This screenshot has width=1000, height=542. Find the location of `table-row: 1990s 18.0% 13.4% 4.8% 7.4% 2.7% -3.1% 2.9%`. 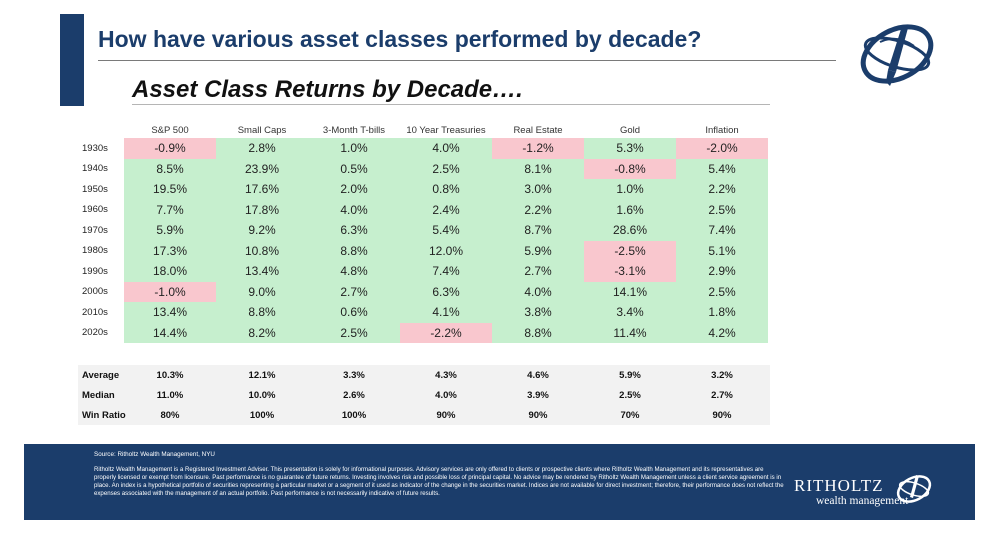

table-row: 1990s 18.0% 13.4% 4.8% 7.4% 2.7% -3.1% 2.9% is located at coordinates (424, 271).